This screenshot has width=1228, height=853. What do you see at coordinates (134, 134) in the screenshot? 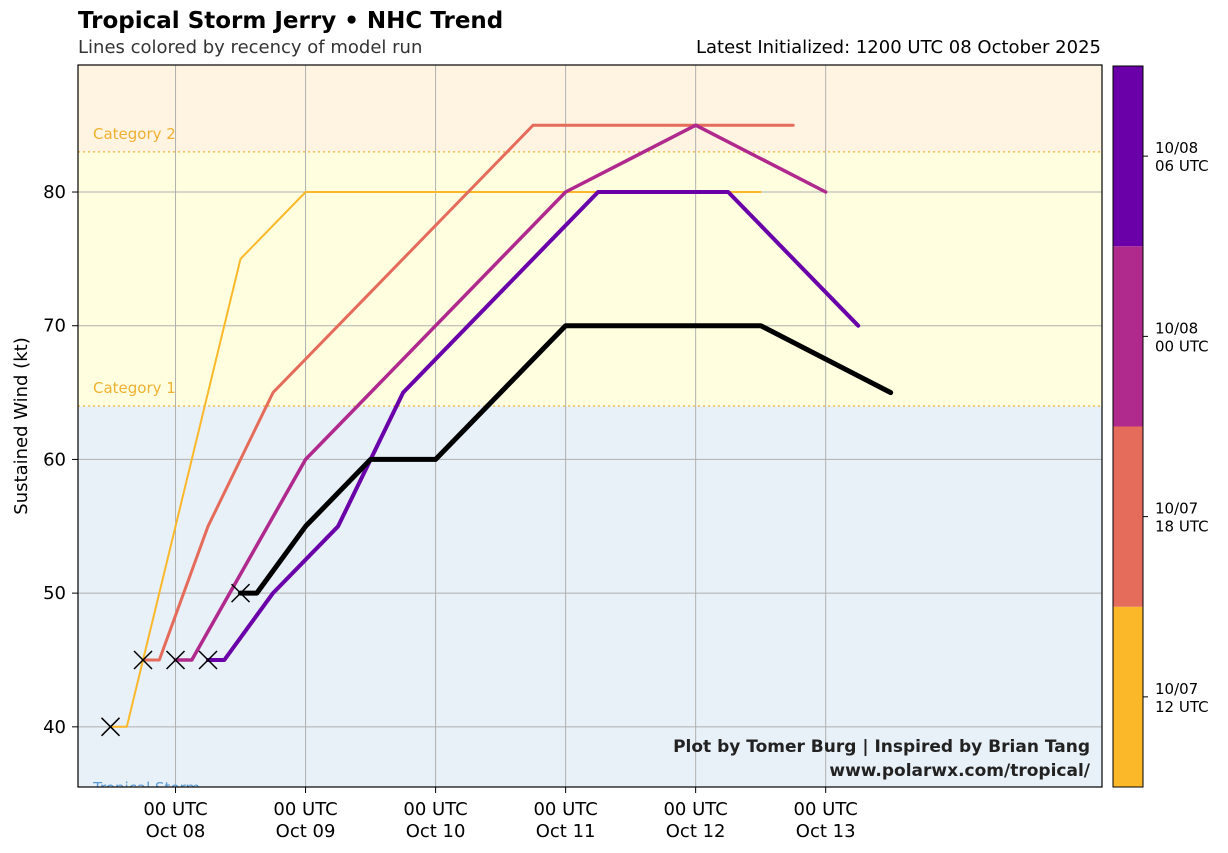
I see `category-label: Category 2` at bounding box center [134, 134].